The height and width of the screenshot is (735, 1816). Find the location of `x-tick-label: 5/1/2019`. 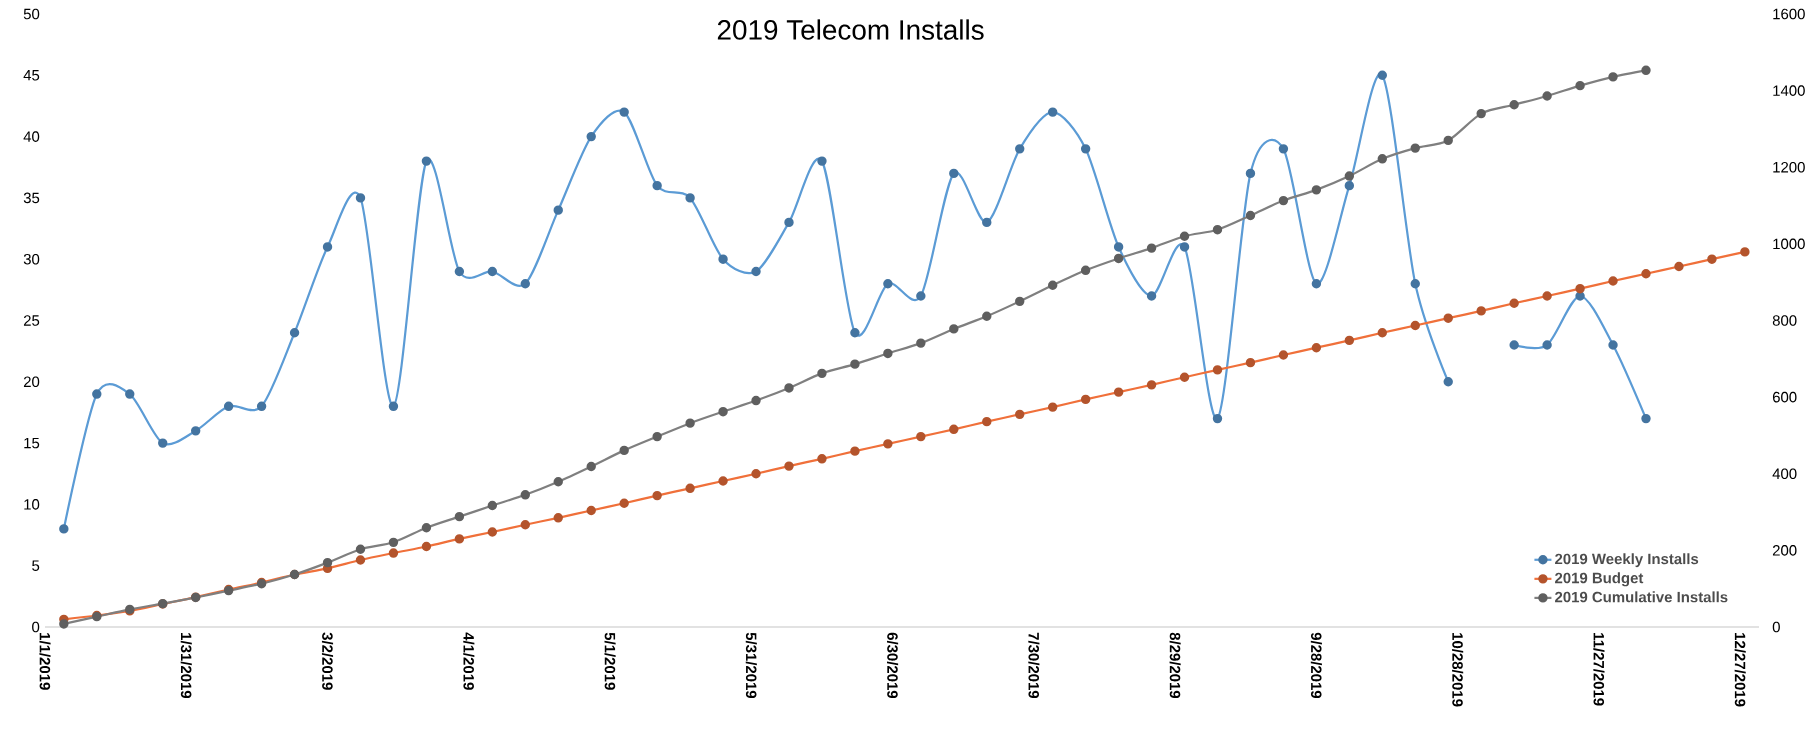

x-tick-label: 5/1/2019 is located at coordinates (610, 661).